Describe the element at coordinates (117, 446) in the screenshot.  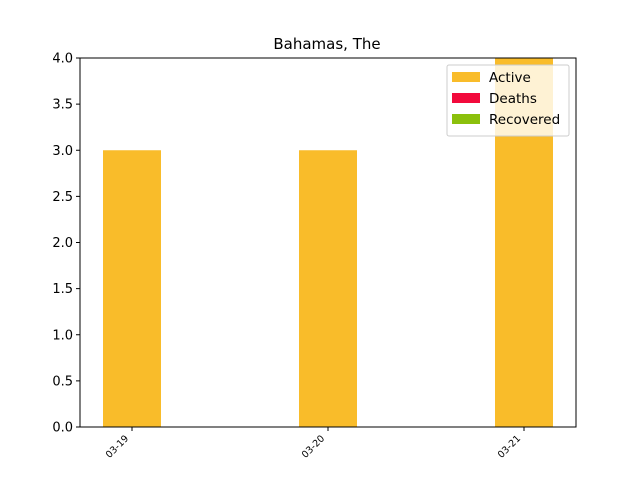
I see `x-tick-label: 03-19` at that location.